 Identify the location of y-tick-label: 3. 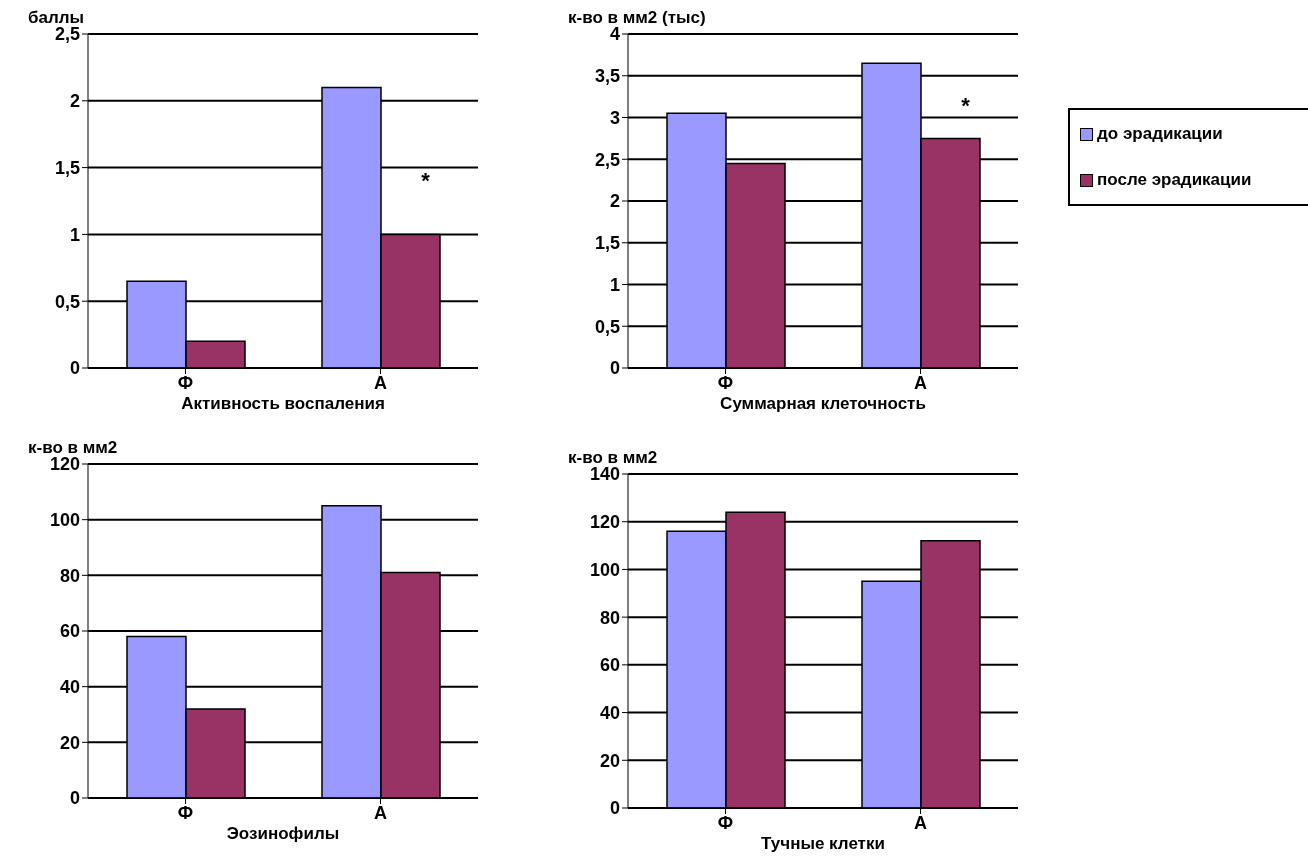
(614, 117).